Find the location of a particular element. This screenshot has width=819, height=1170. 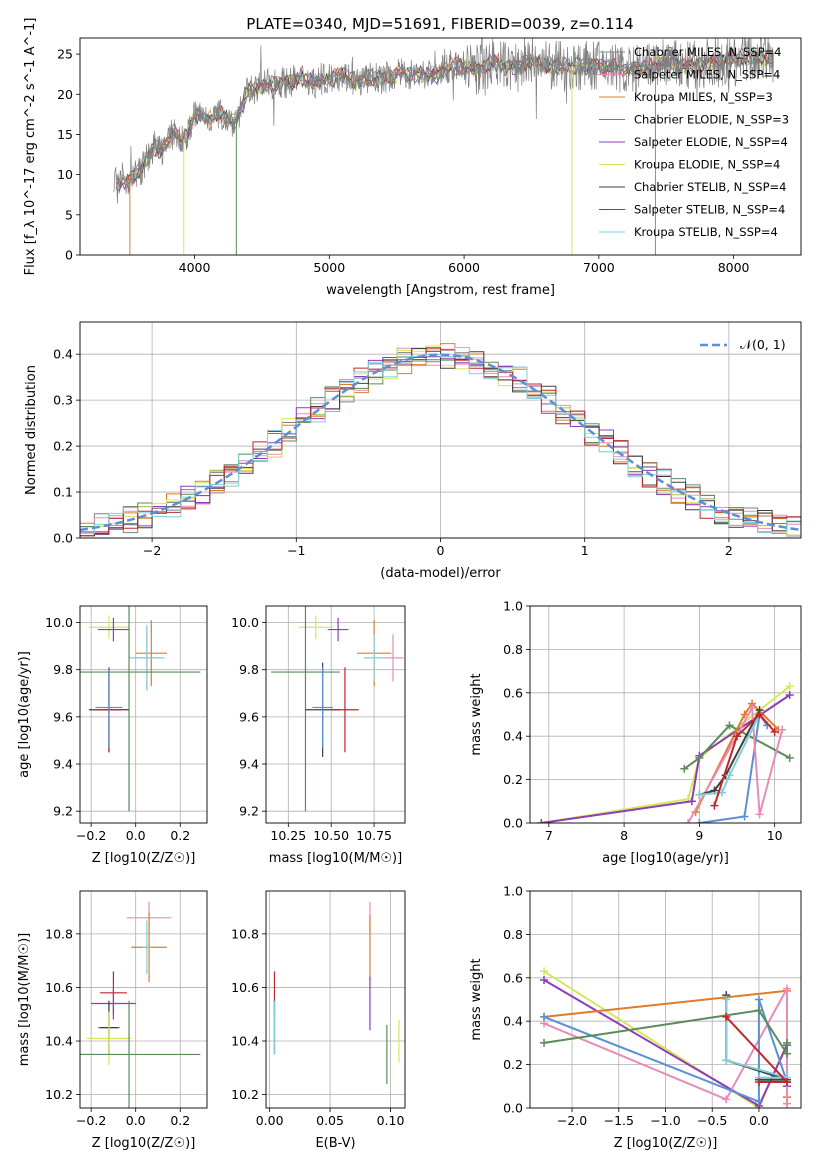

y-tick-label: 9.6 is located at coordinates (63, 716).